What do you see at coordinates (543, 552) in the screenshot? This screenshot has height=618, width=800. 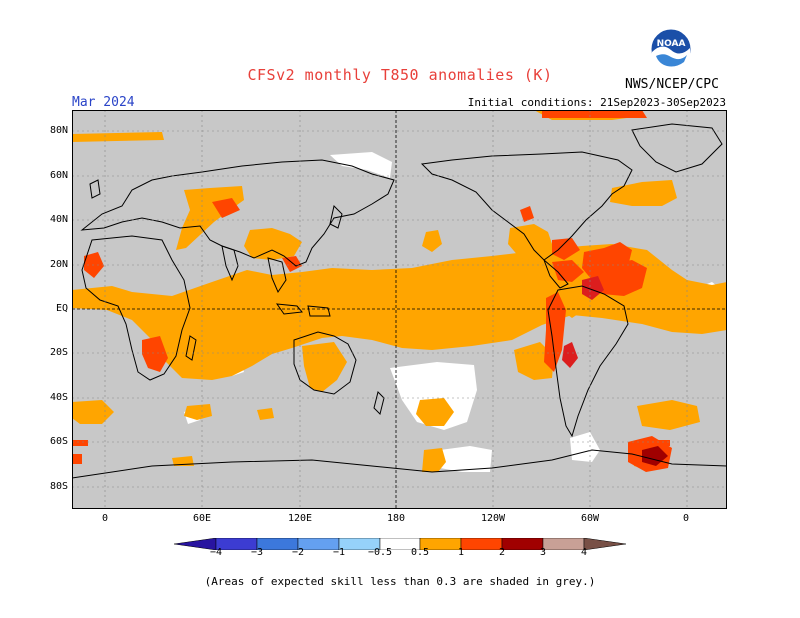 I see `colorbar-label: 3` at bounding box center [543, 552].